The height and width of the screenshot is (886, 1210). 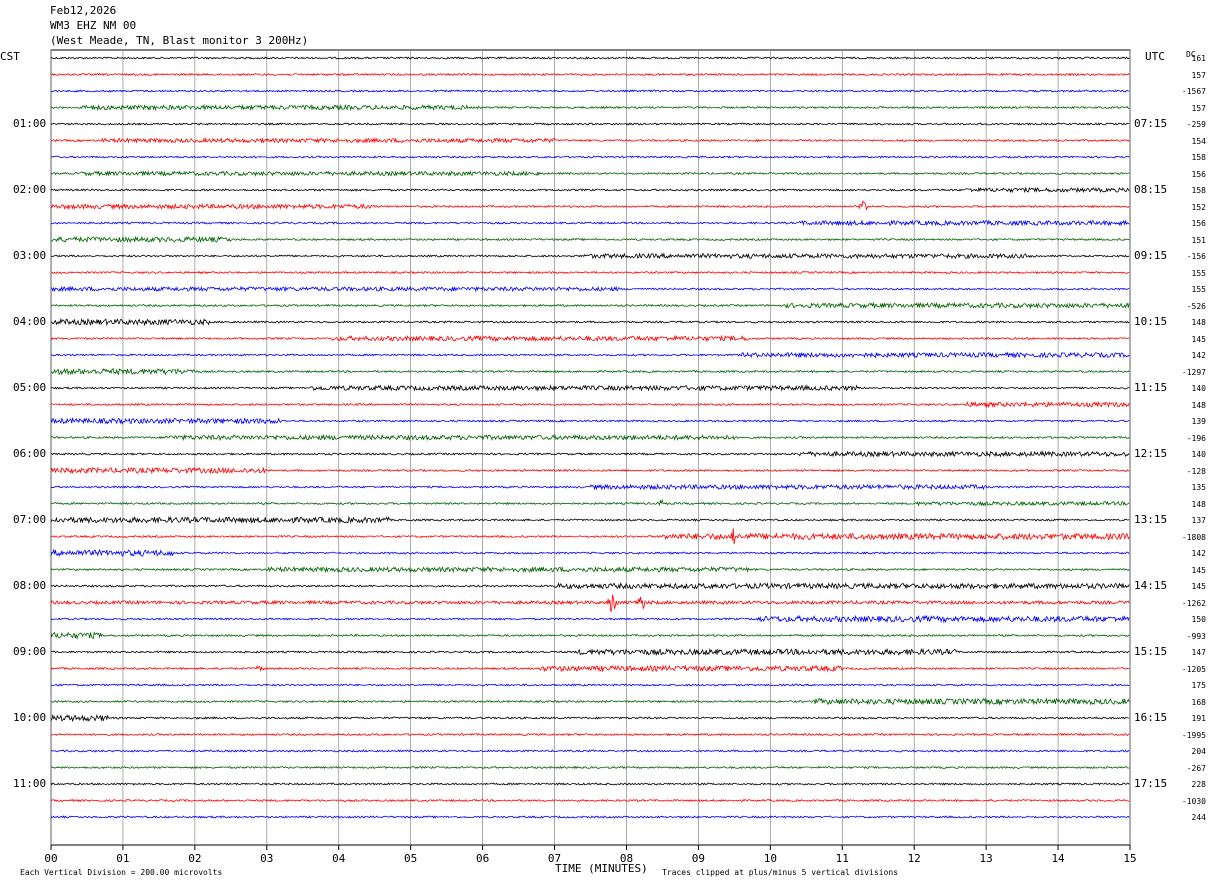 I want to click on x-tick-label: 06, so click(x=482, y=858).